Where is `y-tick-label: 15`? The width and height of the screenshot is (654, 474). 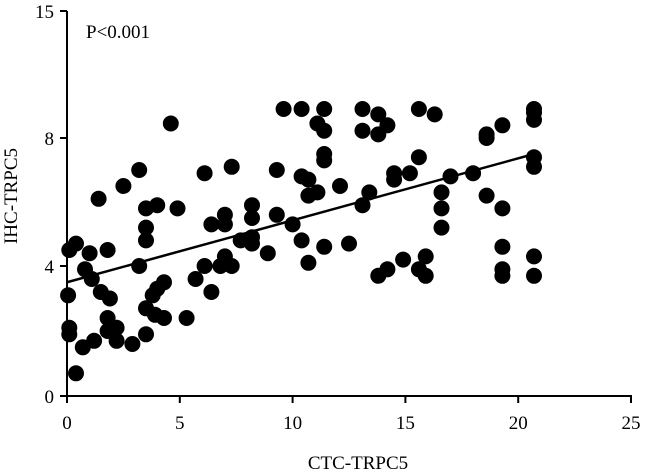
y-tick-label: 15 is located at coordinates (44, 12).